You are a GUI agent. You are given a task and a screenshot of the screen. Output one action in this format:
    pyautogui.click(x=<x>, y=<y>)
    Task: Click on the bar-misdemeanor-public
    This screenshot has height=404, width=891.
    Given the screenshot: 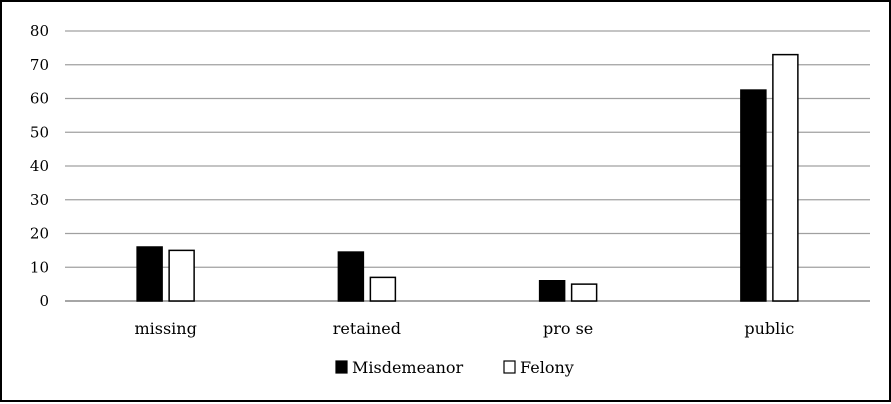 What is the action you would take?
    pyautogui.click(x=753, y=195)
    